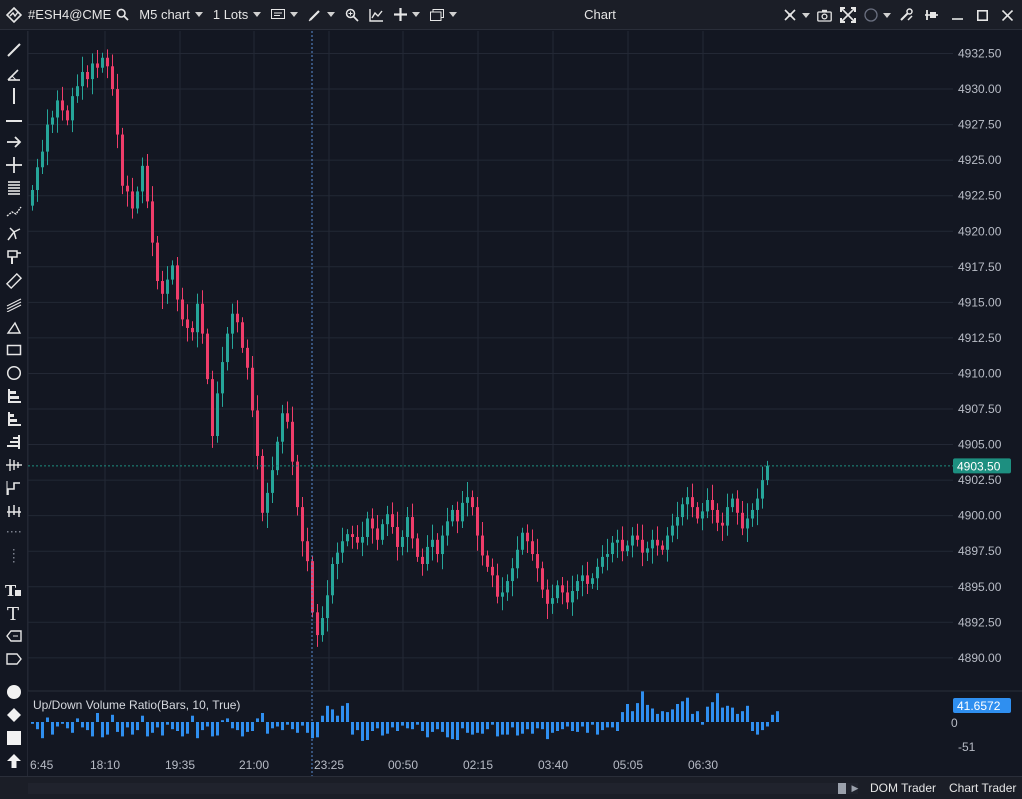  Describe the element at coordinates (443, 15) in the screenshot. I see `windows-dropdown` at that location.